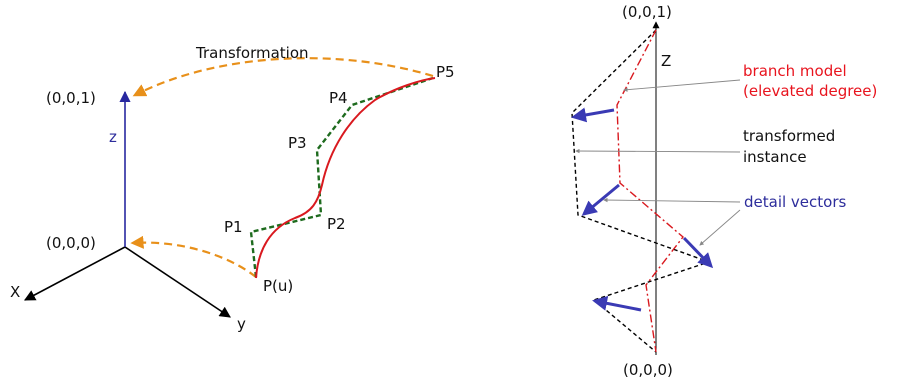  What do you see at coordinates (345, 178) in the screenshot?
I see `spline-curve` at bounding box center [345, 178].